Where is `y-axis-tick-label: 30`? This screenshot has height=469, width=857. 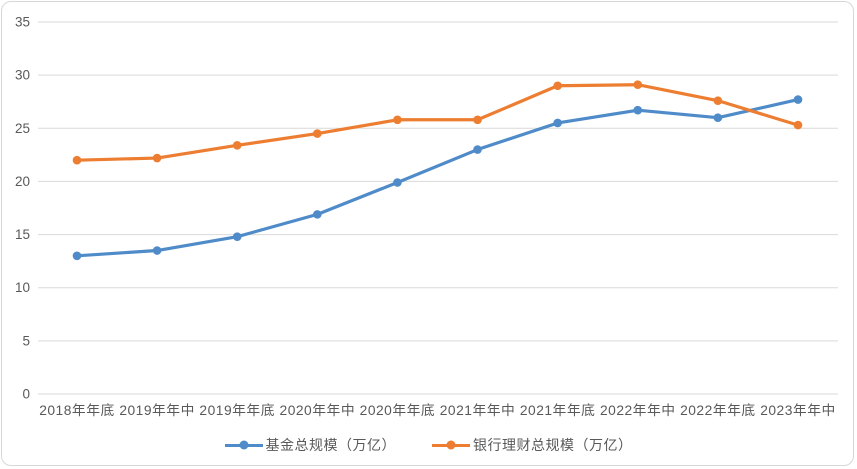 y-axis-tick-label: 30 is located at coordinates (22, 75).